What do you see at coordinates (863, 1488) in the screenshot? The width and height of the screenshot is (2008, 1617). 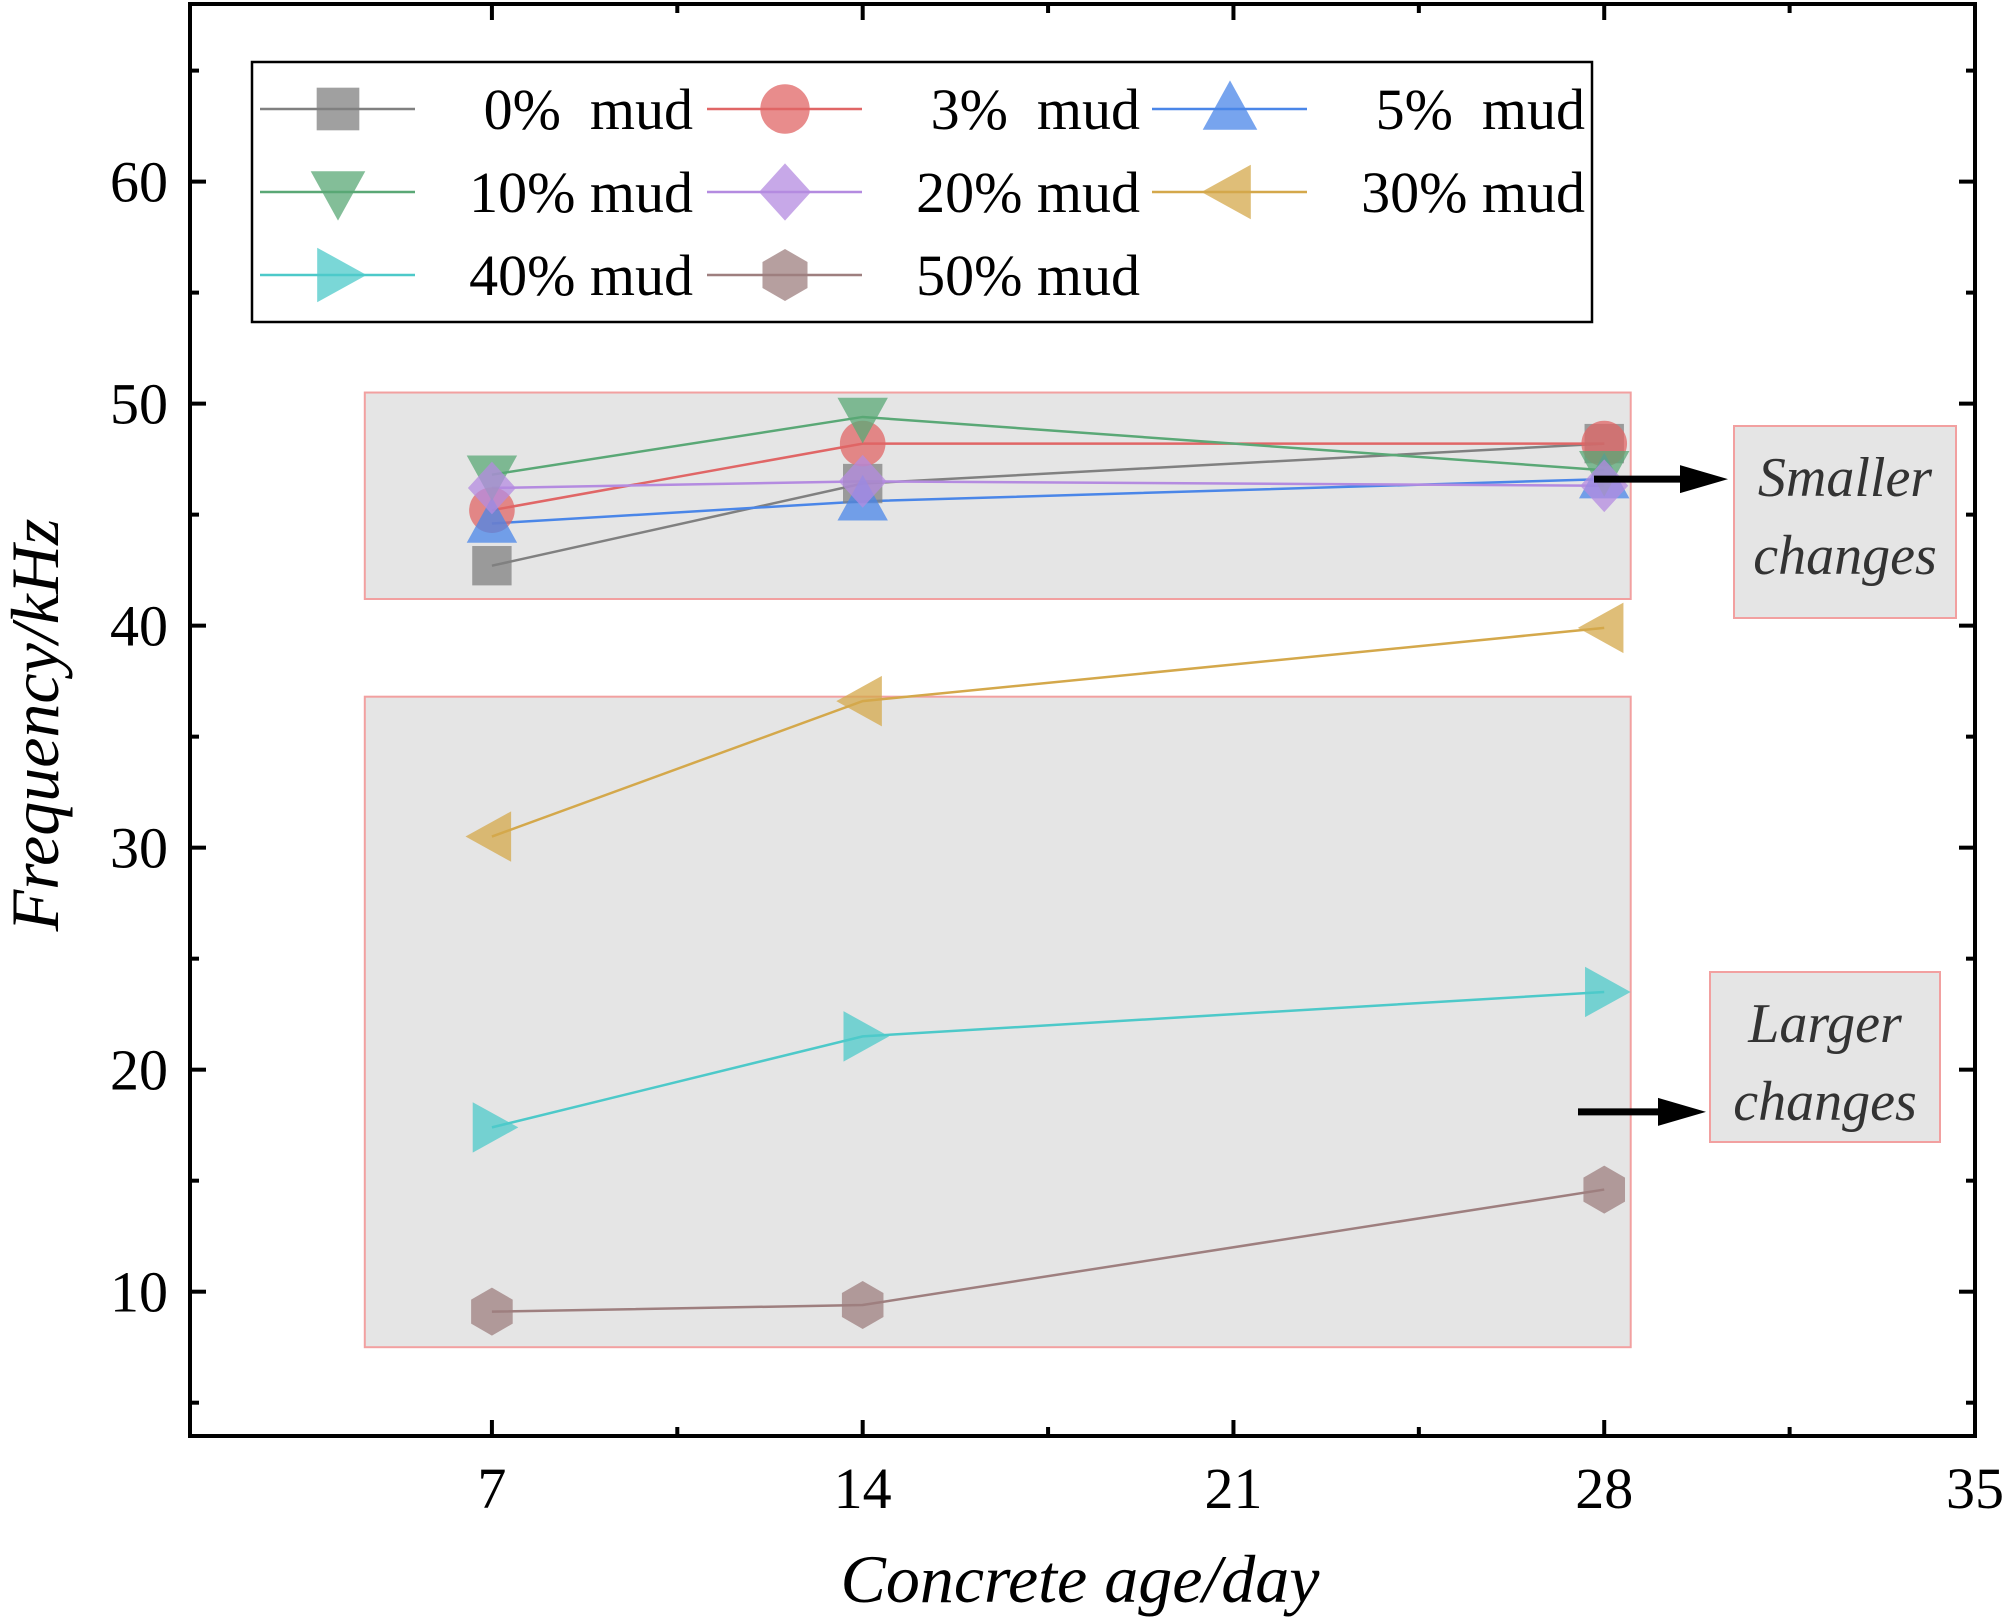 I see `x-tick-label: 14` at bounding box center [863, 1488].